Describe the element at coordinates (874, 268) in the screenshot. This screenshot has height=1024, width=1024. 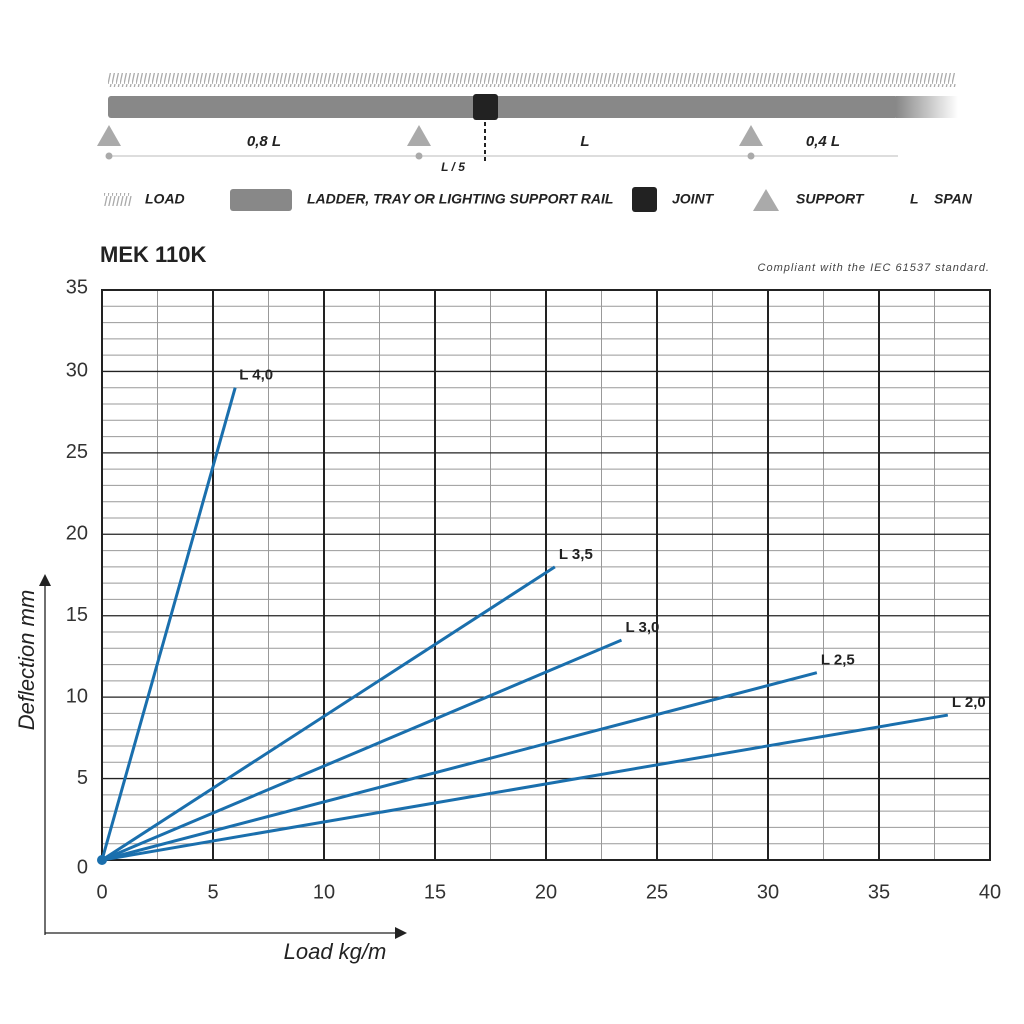
I see `chart-subtitle: Compliant with the IEC 61537 standard.` at that location.